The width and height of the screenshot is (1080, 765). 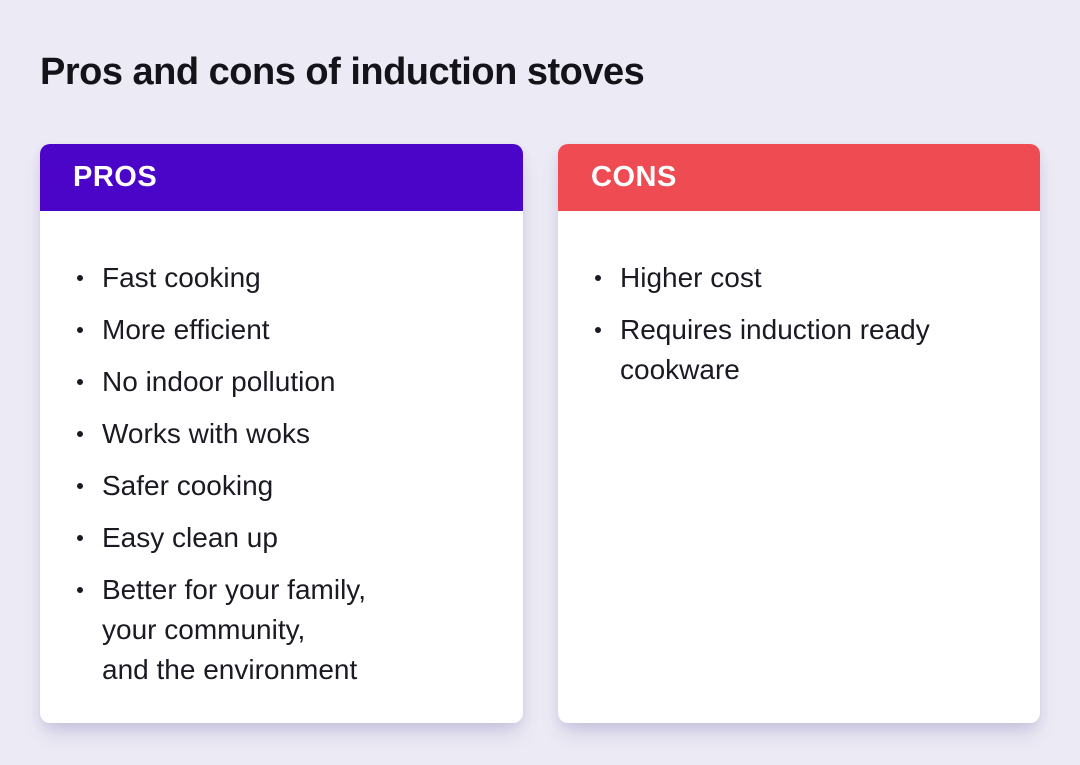 What do you see at coordinates (799, 177) in the screenshot?
I see `cons-card-header: CONS` at bounding box center [799, 177].